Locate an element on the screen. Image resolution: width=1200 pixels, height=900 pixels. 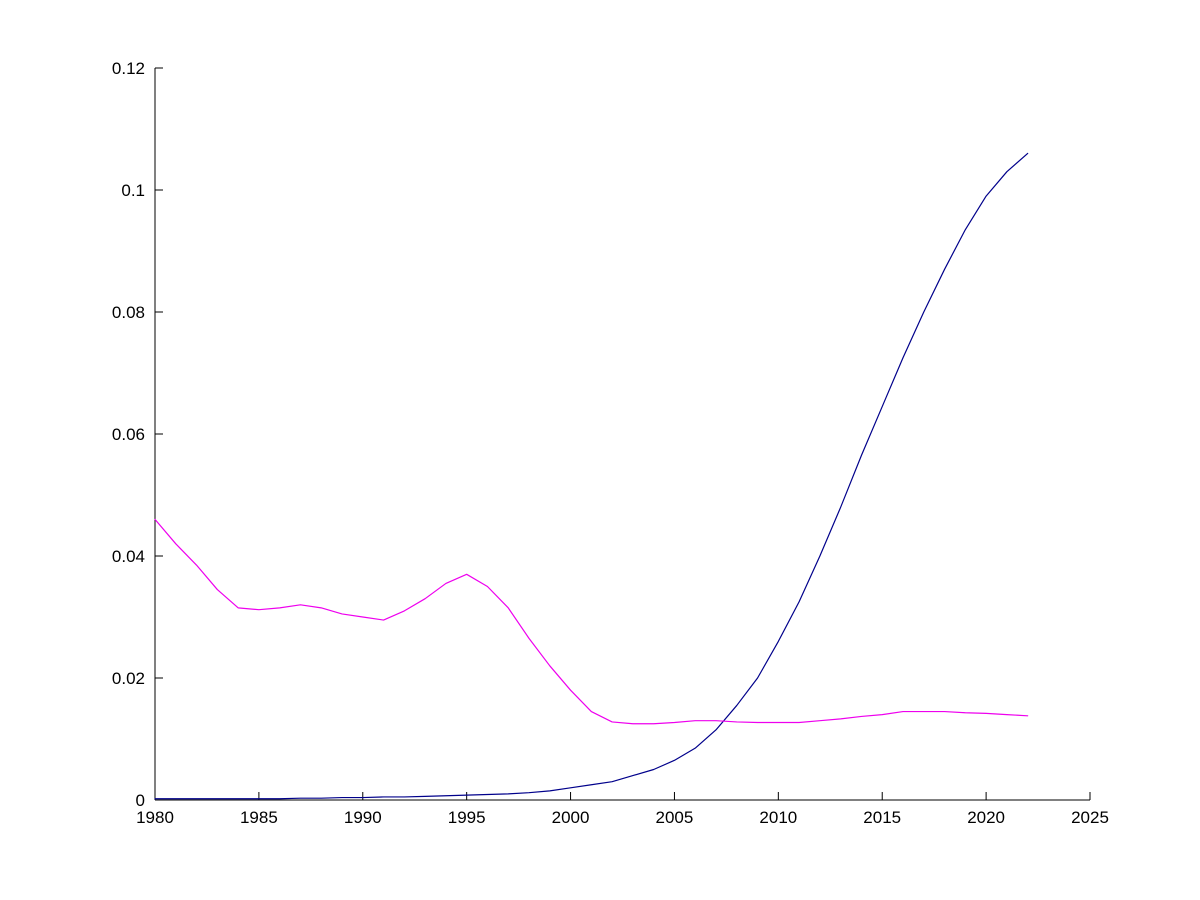
x-tick-label: 1990 is located at coordinates (363, 817).